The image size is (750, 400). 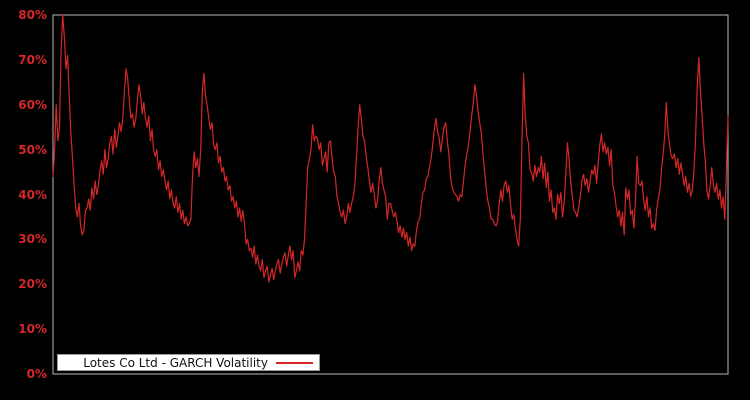 I want to click on y-tick-label-70: 70%, so click(x=32, y=59).